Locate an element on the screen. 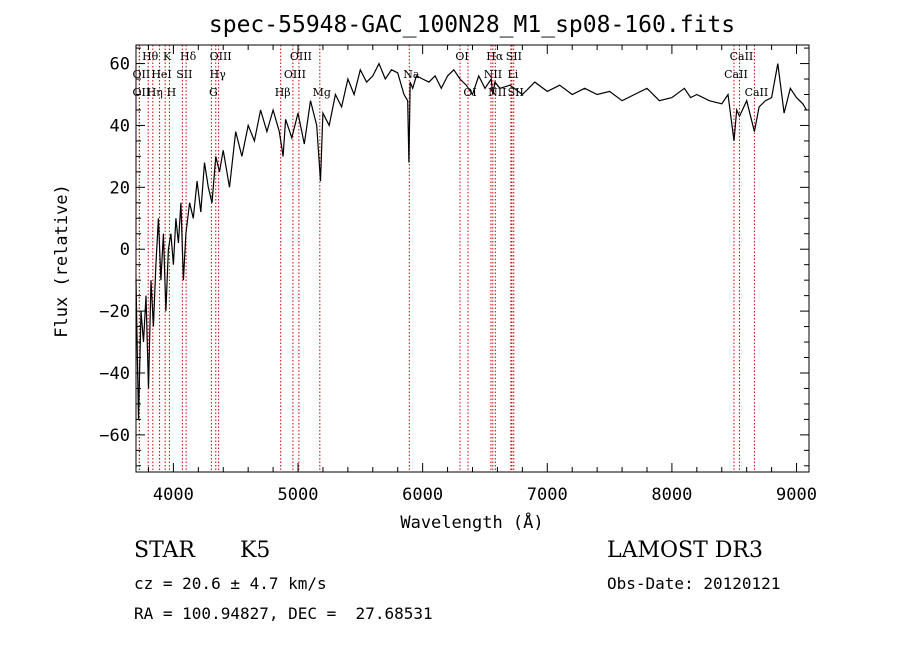  line-label-22: Li is located at coordinates (512, 74).